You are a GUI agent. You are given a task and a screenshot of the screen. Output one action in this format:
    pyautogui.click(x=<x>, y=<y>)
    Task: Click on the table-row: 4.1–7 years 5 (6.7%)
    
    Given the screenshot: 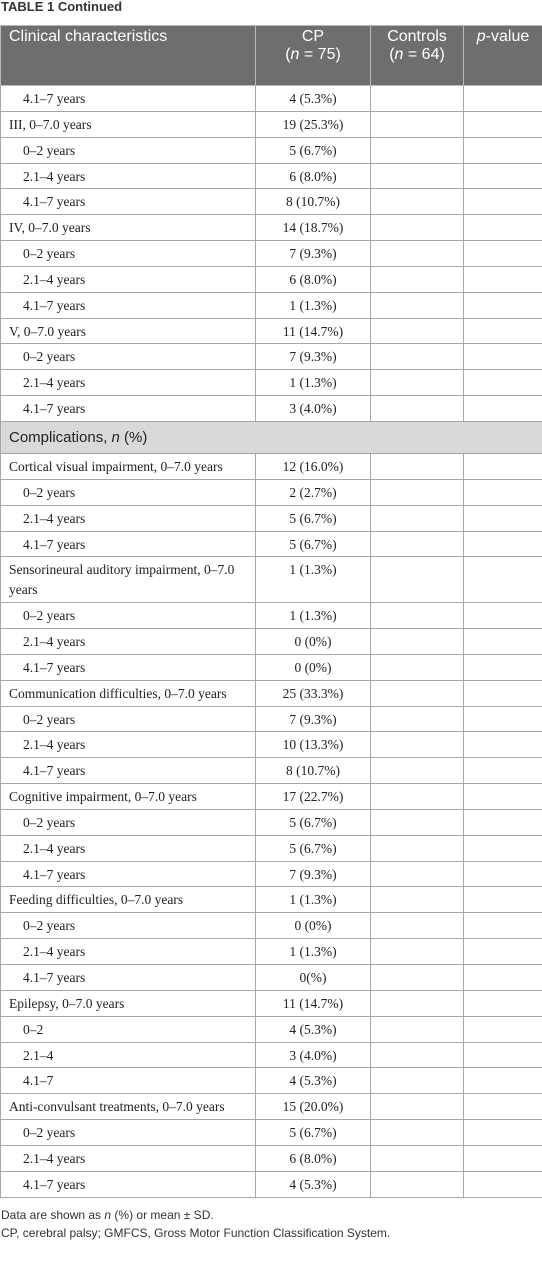 What is the action you would take?
    pyautogui.click(x=271, y=544)
    